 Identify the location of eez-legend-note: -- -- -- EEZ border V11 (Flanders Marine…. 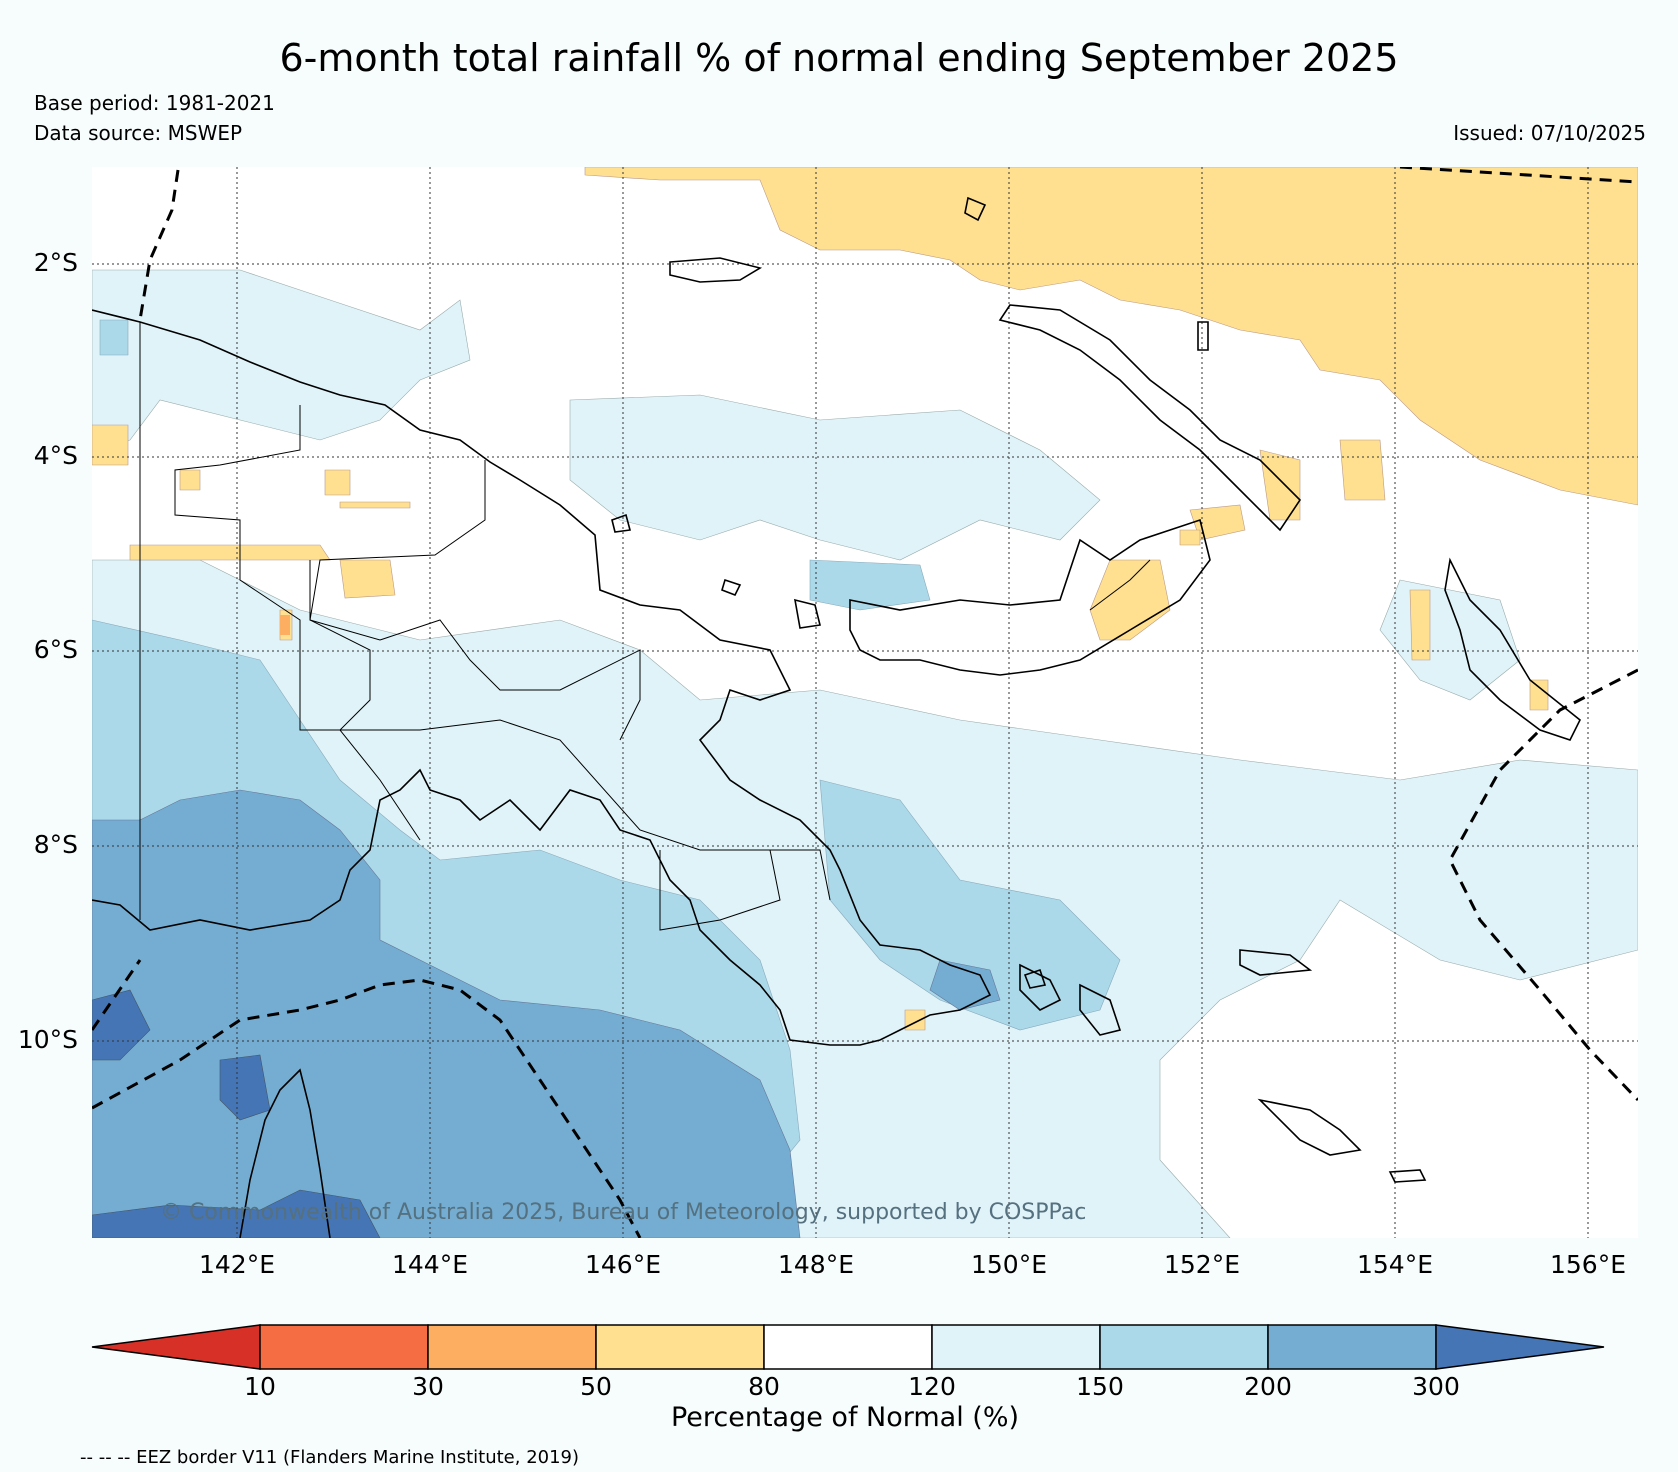
(330, 1457).